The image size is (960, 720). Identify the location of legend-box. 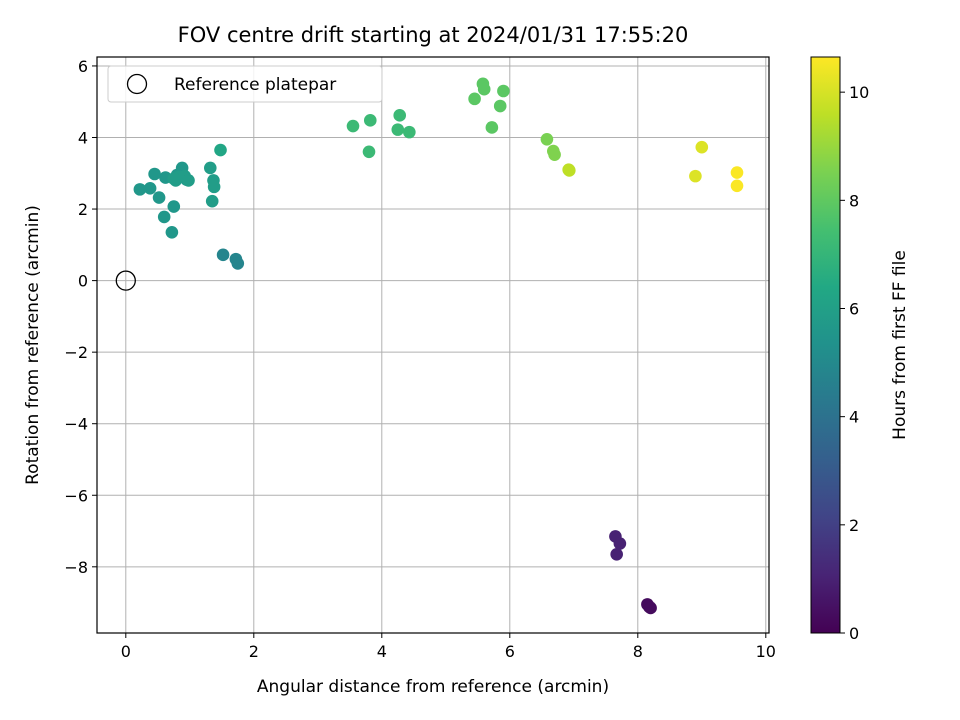
(245, 84).